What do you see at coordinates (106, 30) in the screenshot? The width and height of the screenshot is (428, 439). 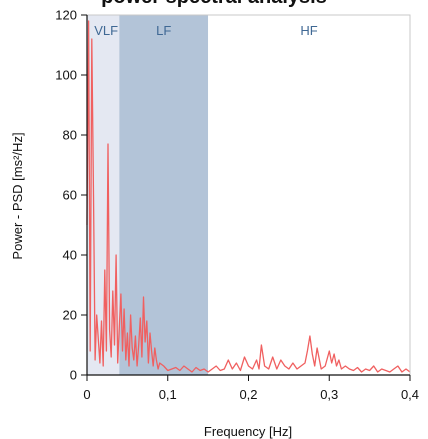 I see `band-label-vlf: VLF` at bounding box center [106, 30].